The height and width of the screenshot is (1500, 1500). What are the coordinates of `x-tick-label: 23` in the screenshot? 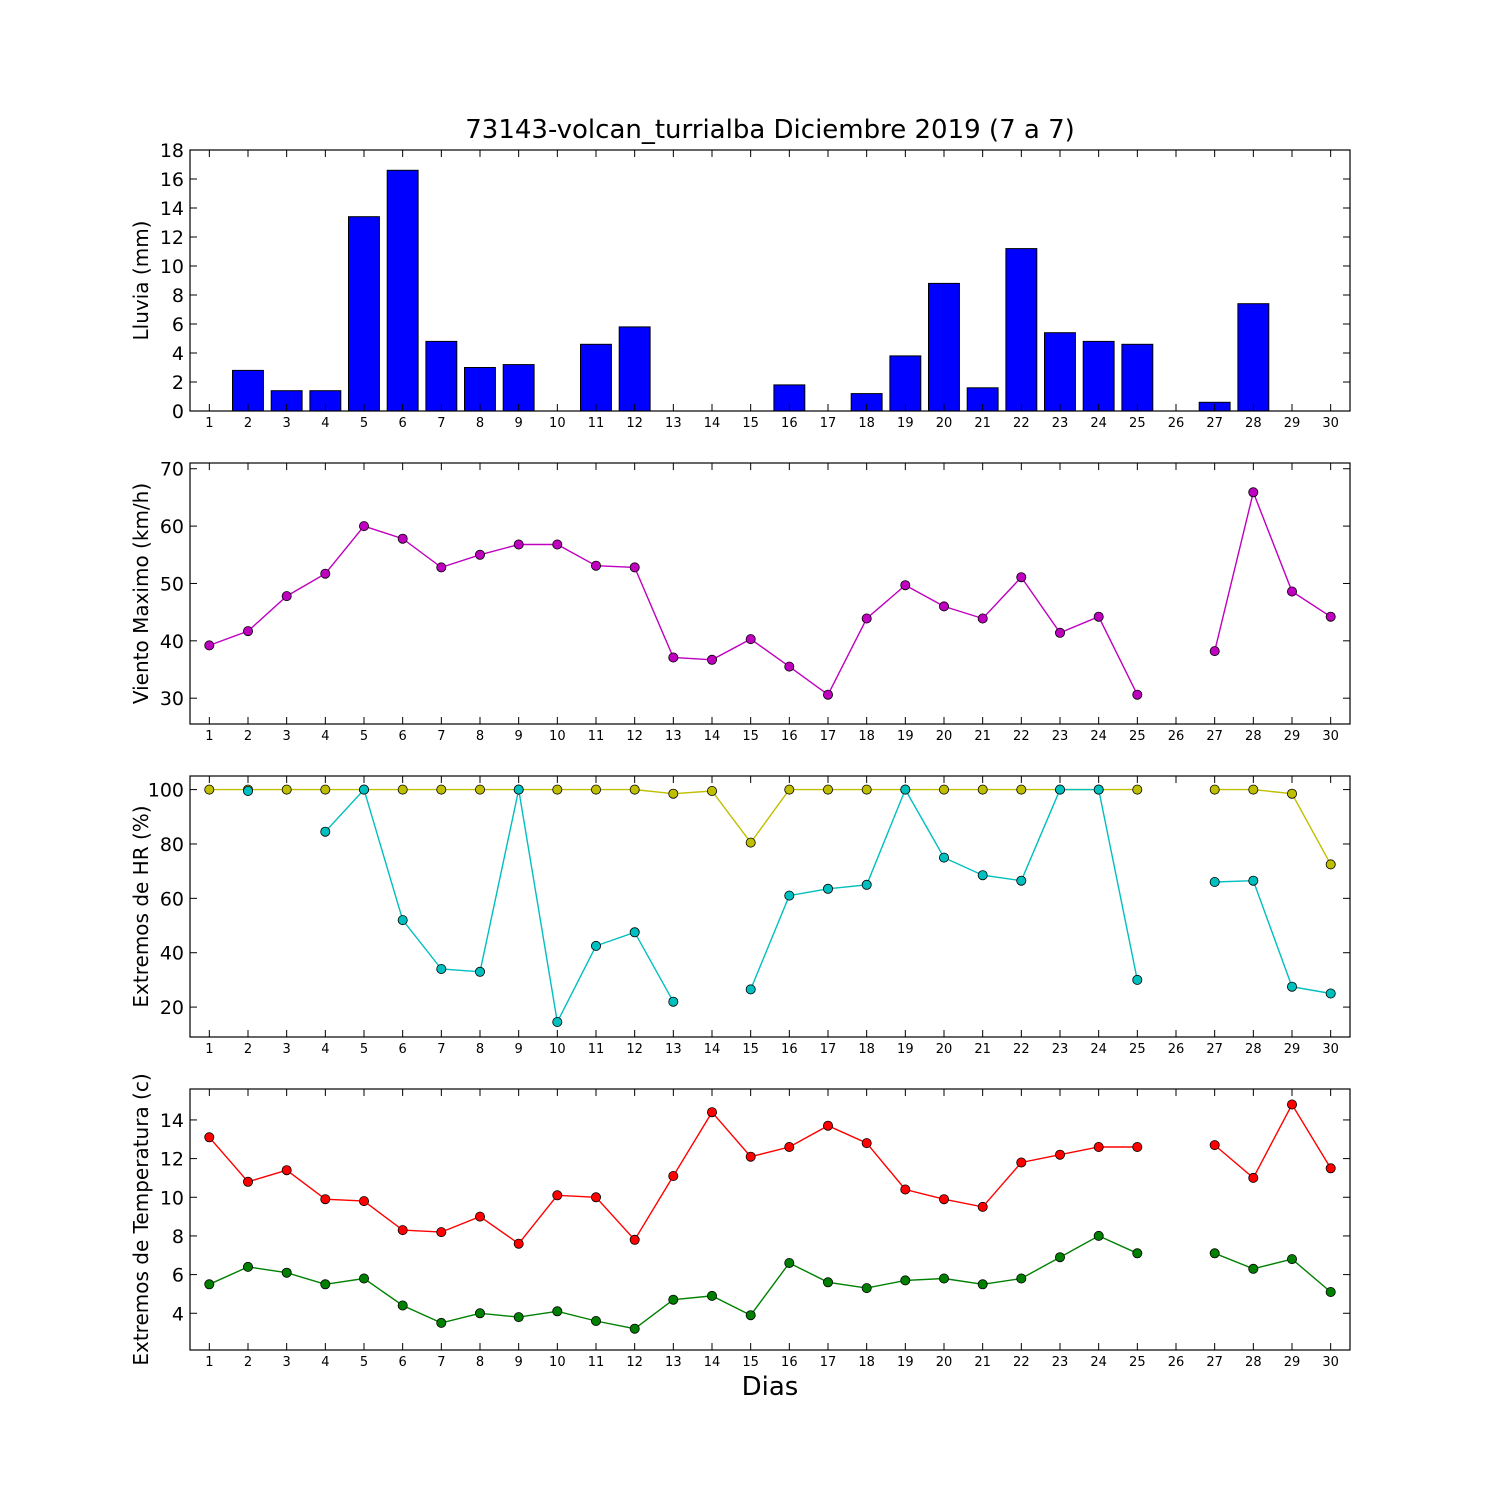 It's located at (1060, 423).